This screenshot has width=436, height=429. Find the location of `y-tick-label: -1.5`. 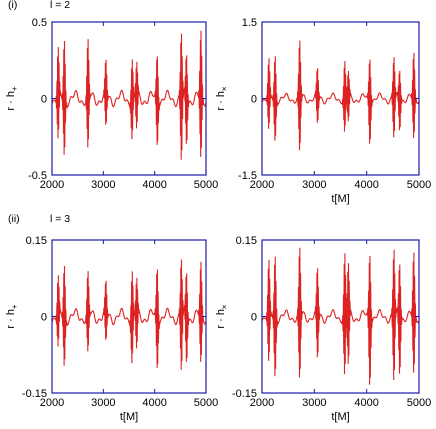

y-tick-label: -1.5 is located at coordinates (247, 176).